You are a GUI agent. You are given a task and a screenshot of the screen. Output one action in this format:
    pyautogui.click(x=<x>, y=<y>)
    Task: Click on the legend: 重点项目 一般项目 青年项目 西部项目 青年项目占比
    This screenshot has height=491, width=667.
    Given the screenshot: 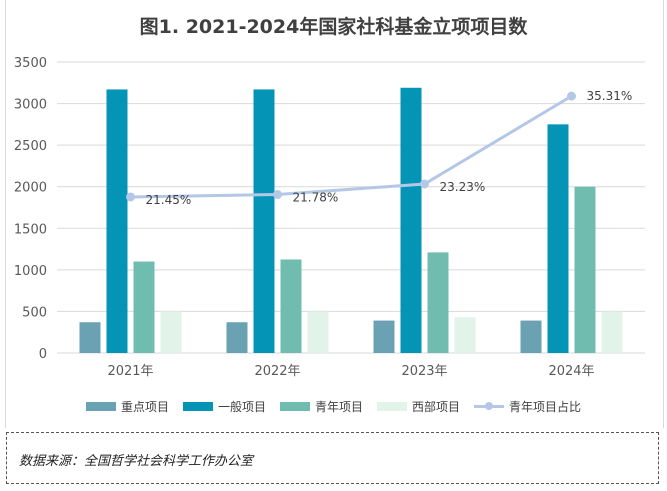 What is the action you would take?
    pyautogui.click(x=333, y=406)
    